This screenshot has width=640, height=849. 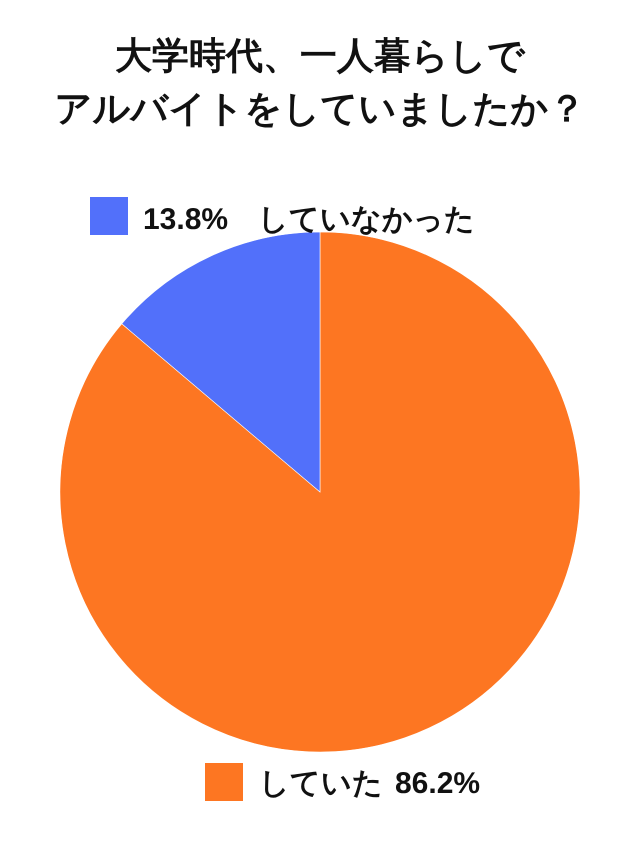 I want to click on data-label: 86.2%, so click(x=437, y=783).